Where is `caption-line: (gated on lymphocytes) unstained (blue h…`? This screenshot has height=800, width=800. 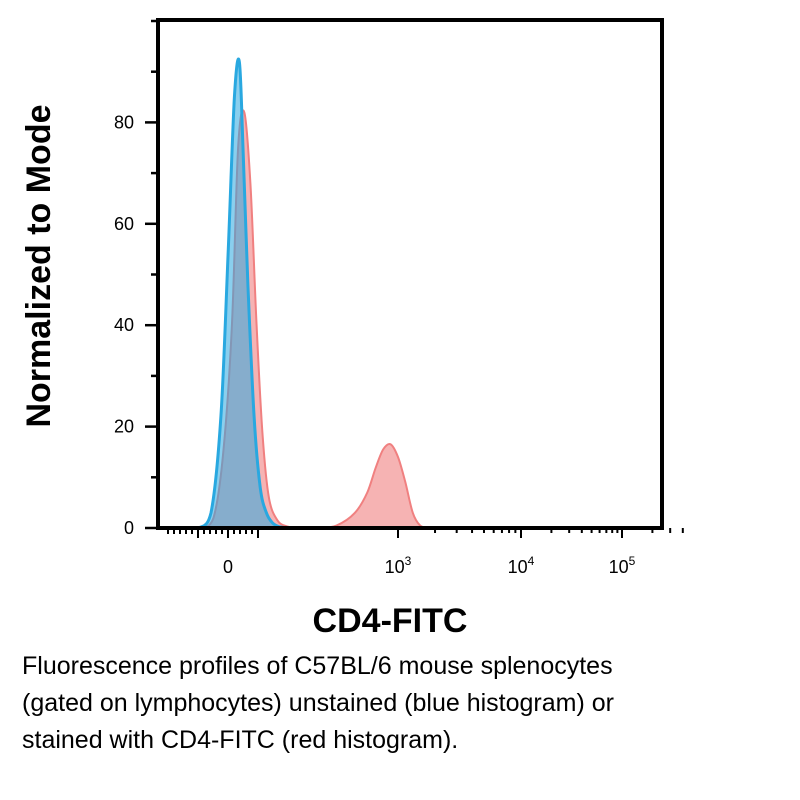
caption-line: (gated on lymphocytes) unstained (blue h… is located at coordinates (318, 703).